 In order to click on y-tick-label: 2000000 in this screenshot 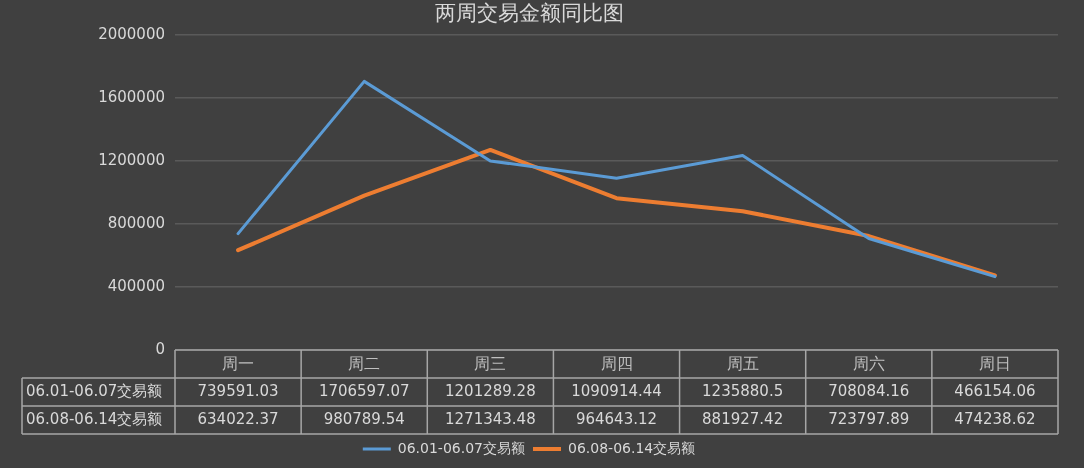, I will do `click(131, 34)`.